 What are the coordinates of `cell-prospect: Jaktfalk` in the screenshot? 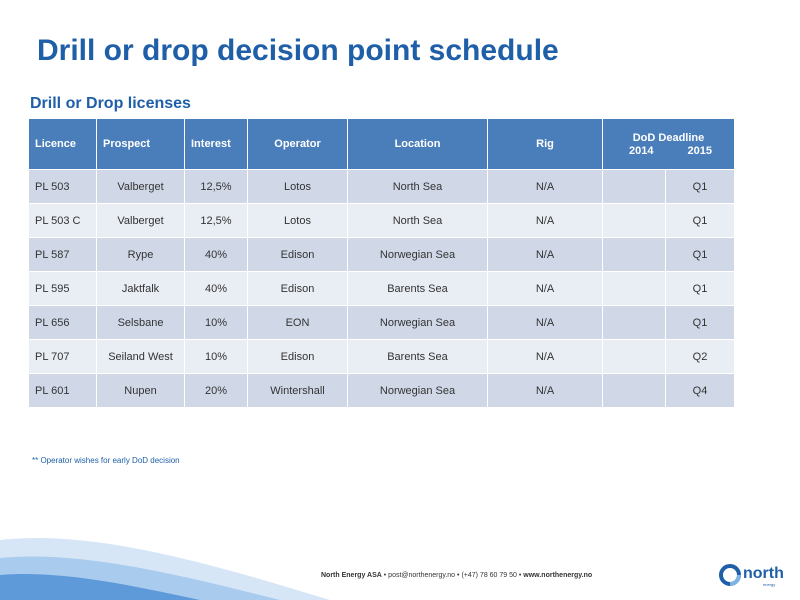 It's located at (140, 288).